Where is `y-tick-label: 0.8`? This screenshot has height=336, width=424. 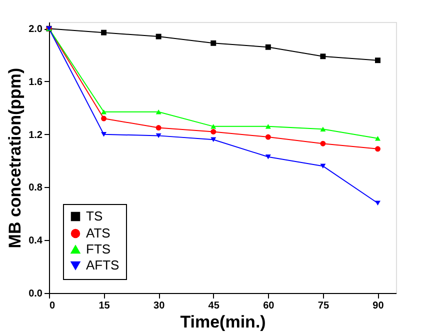
y-tick-label: 0.8 is located at coordinates (35, 188).